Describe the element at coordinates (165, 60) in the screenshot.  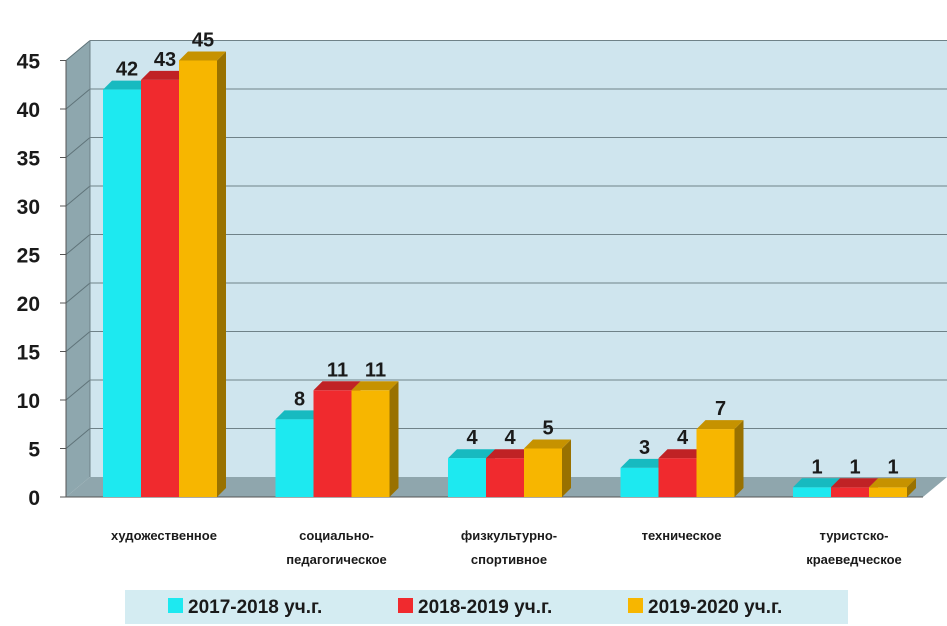
I see `data-label: 43` at that location.